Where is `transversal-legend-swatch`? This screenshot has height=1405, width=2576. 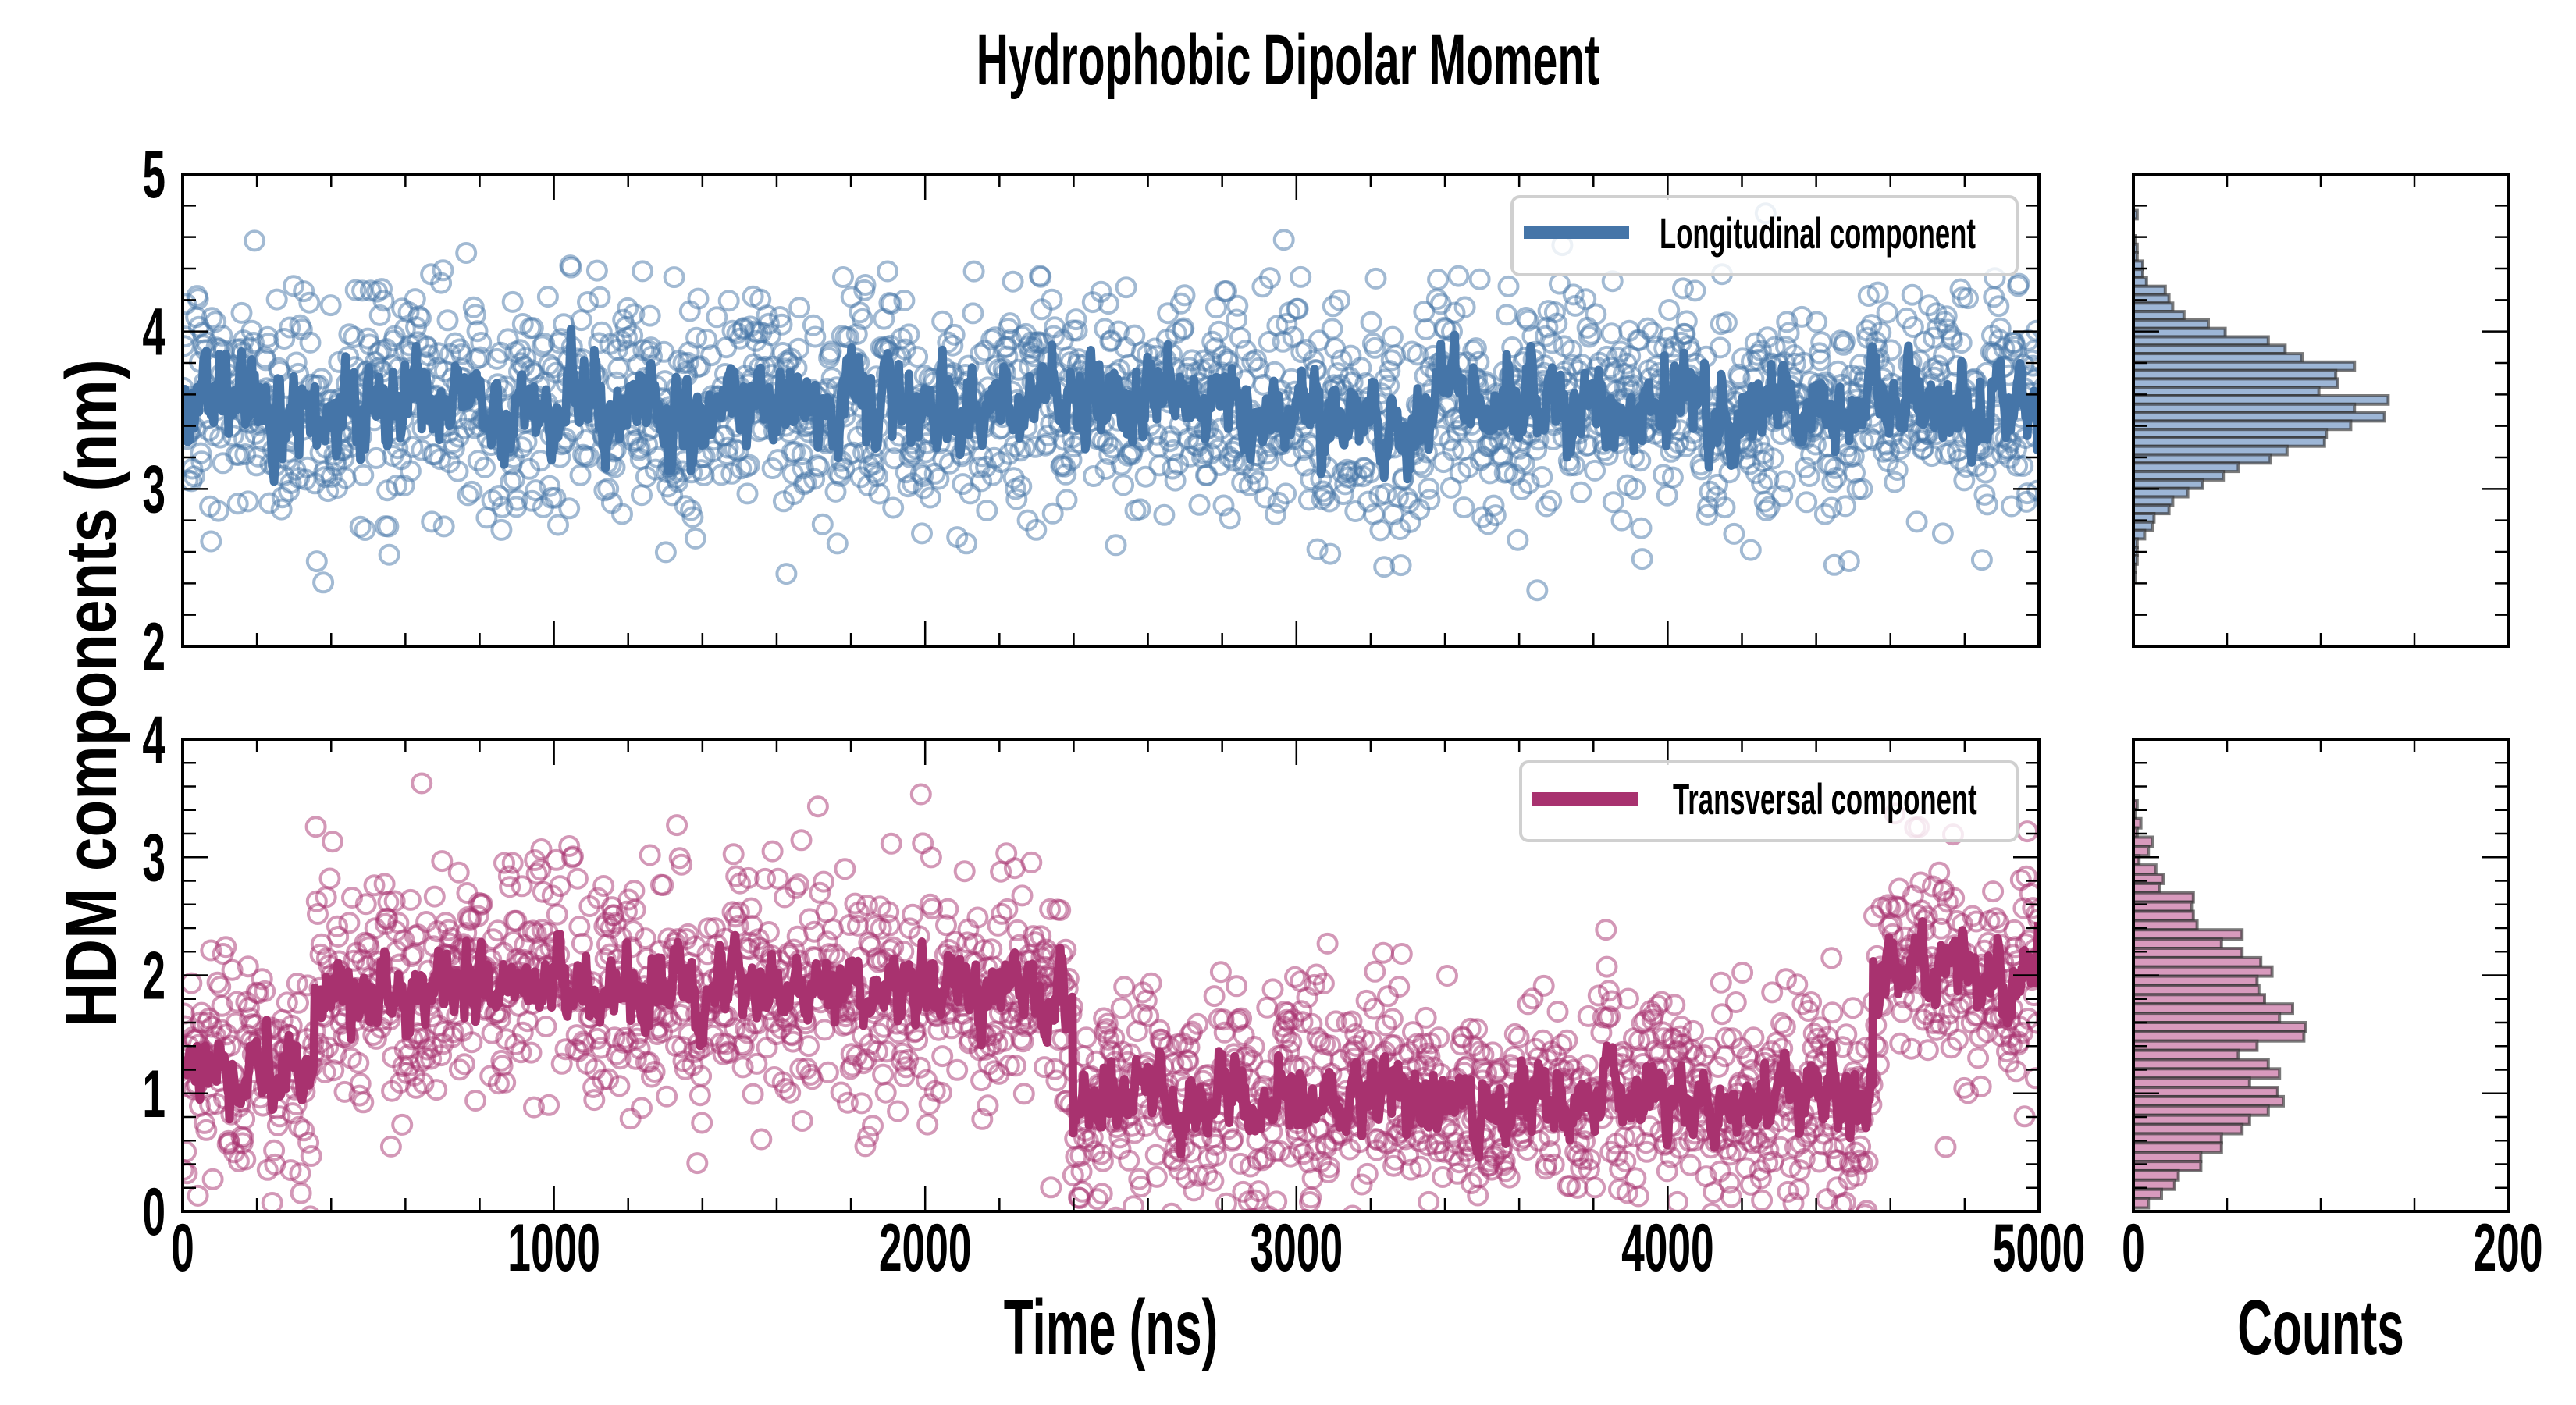
transversal-legend-swatch is located at coordinates (1585, 799).